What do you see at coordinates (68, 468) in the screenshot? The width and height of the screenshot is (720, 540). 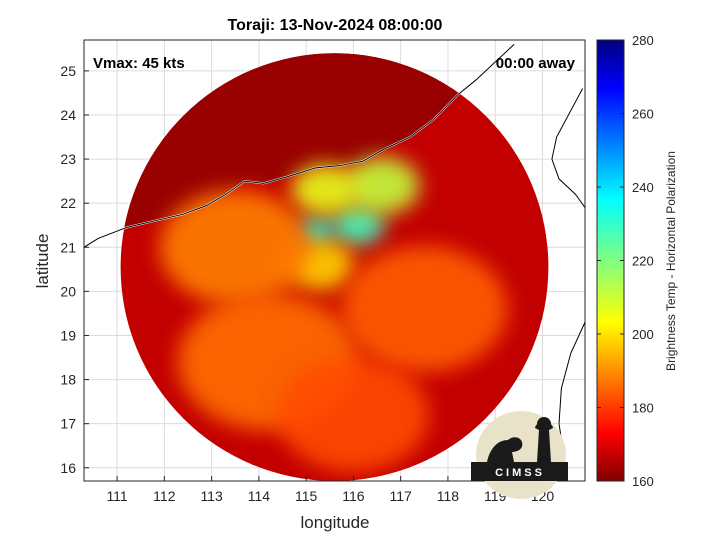 I see `y-tick-label: 16` at bounding box center [68, 468].